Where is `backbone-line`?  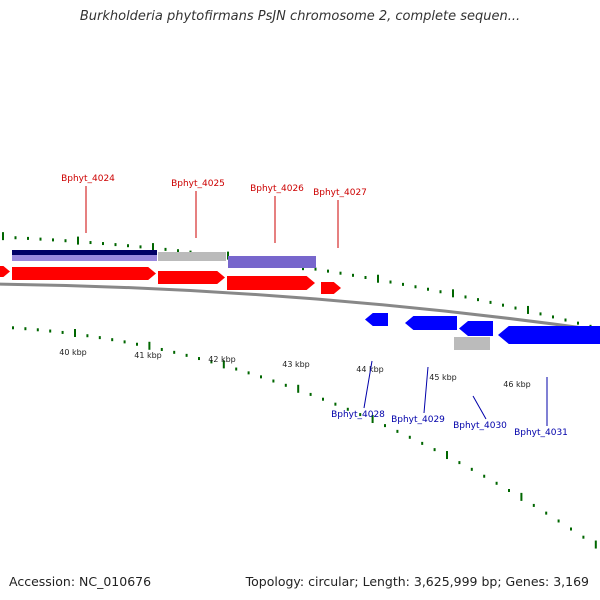 backbone-line is located at coordinates (300, 307).